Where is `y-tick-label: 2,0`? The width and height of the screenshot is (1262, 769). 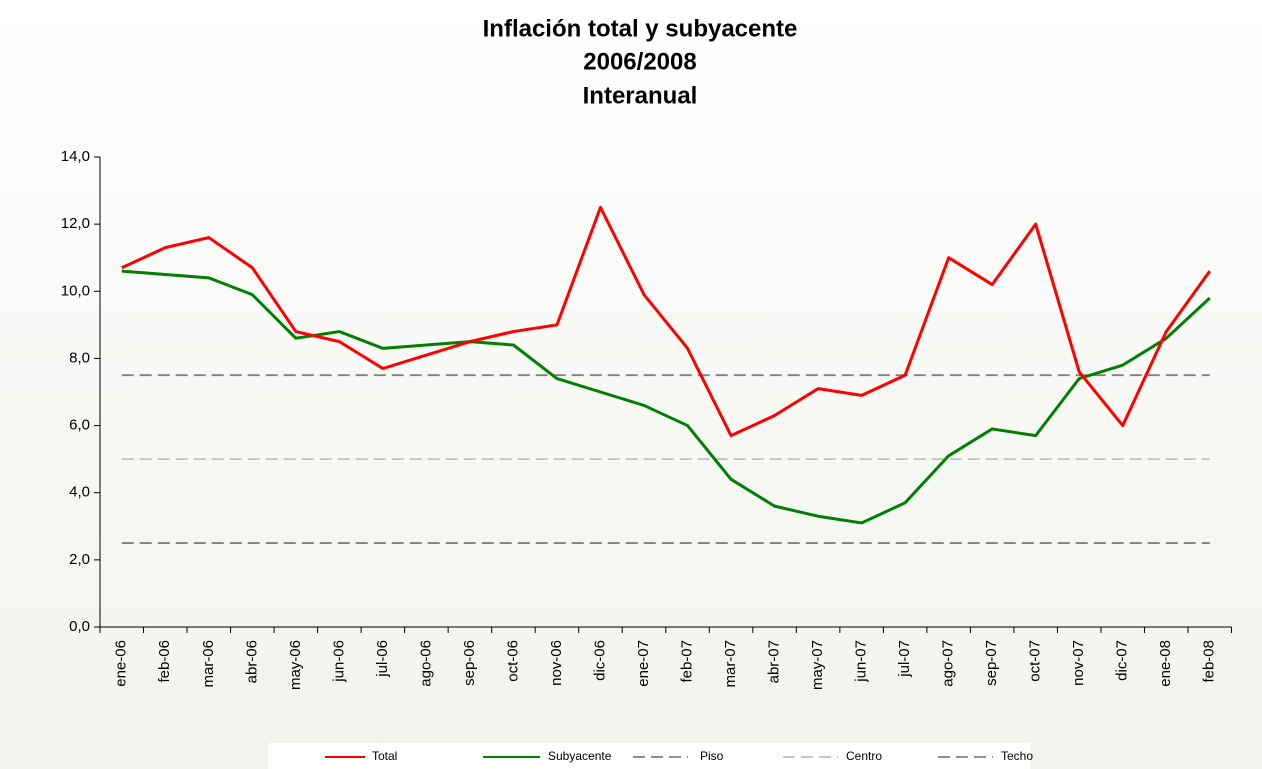
y-tick-label: 2,0 is located at coordinates (79, 559).